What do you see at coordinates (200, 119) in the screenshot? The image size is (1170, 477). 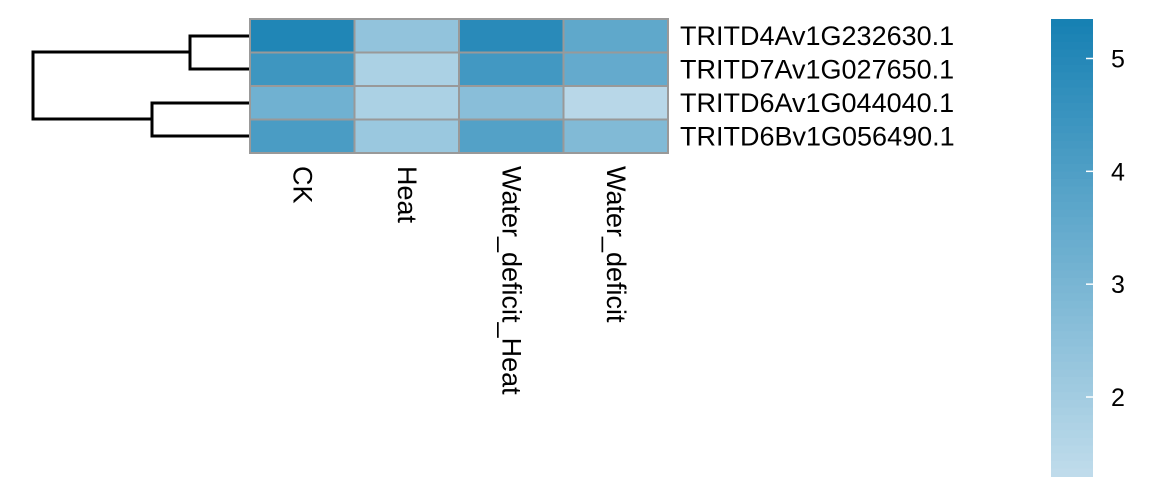 I see `dendrogram-branch-bottom` at bounding box center [200, 119].